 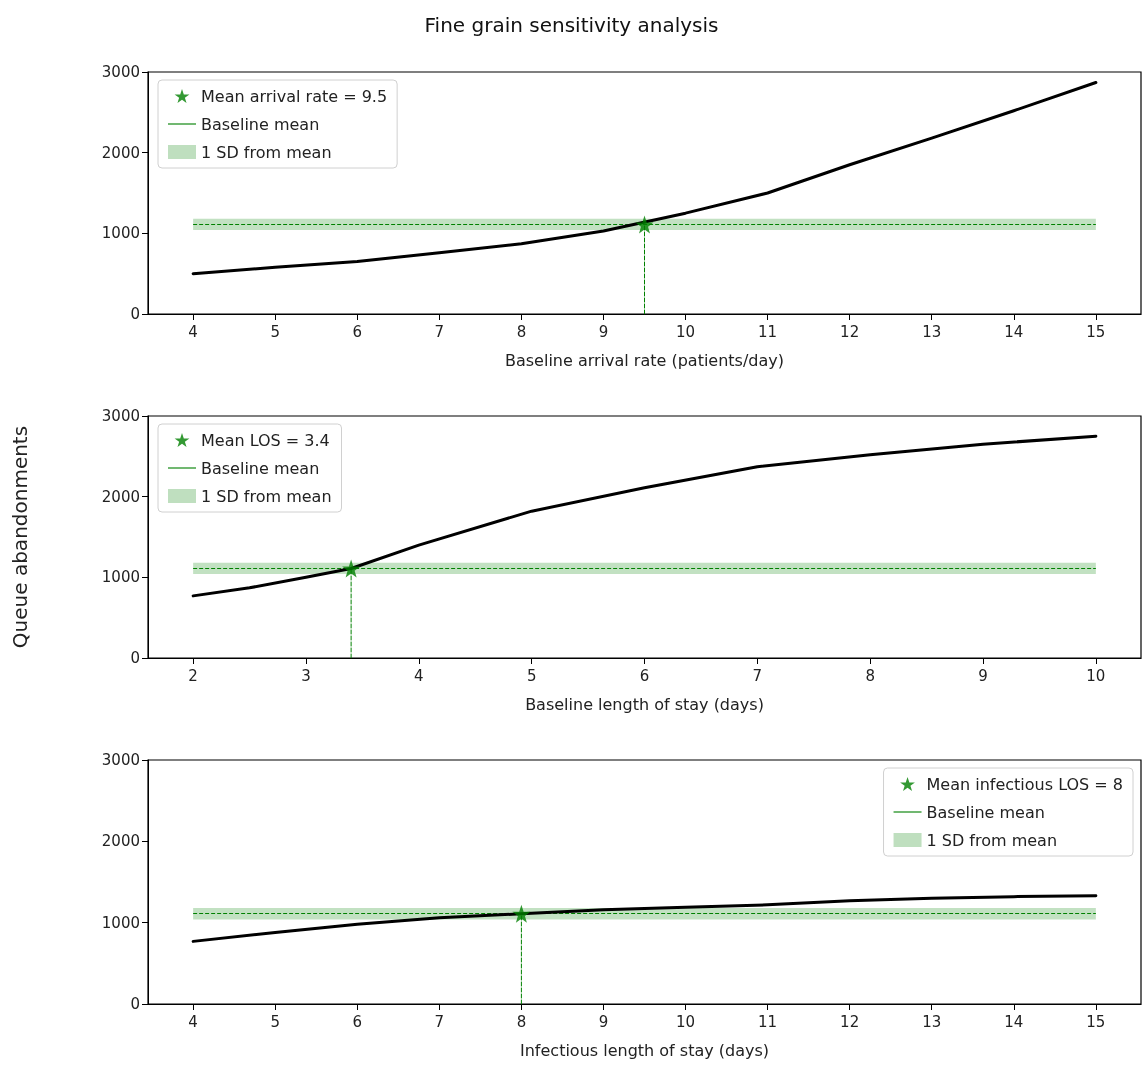 I want to click on x-tick-label: 3, so click(x=306, y=675).